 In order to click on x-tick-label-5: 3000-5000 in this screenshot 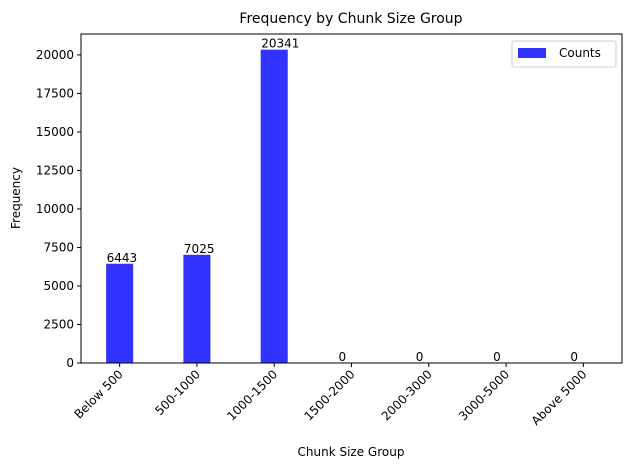, I will do `click(484, 395)`.